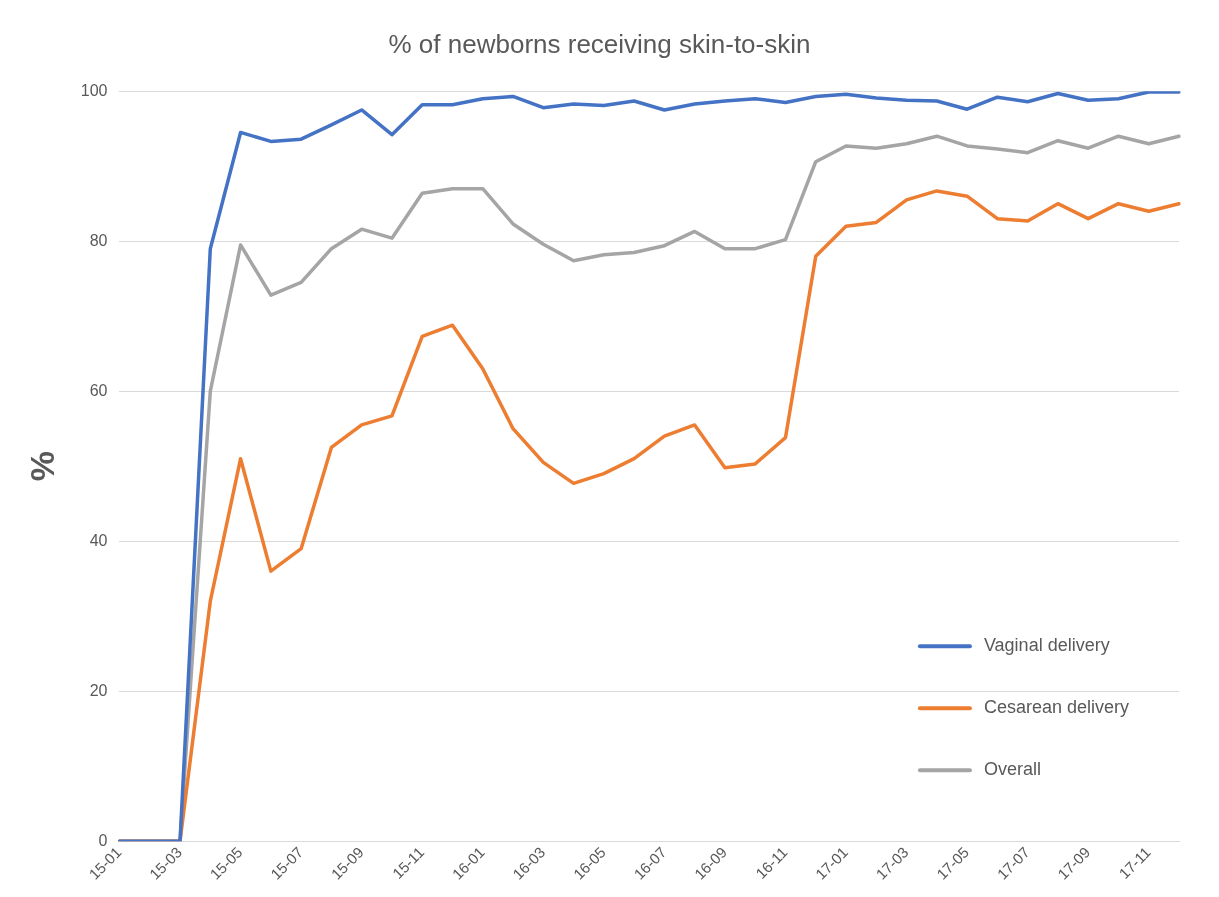 This screenshot has width=1219, height=897. What do you see at coordinates (1012, 769) in the screenshot?
I see `legend-label: Overall` at bounding box center [1012, 769].